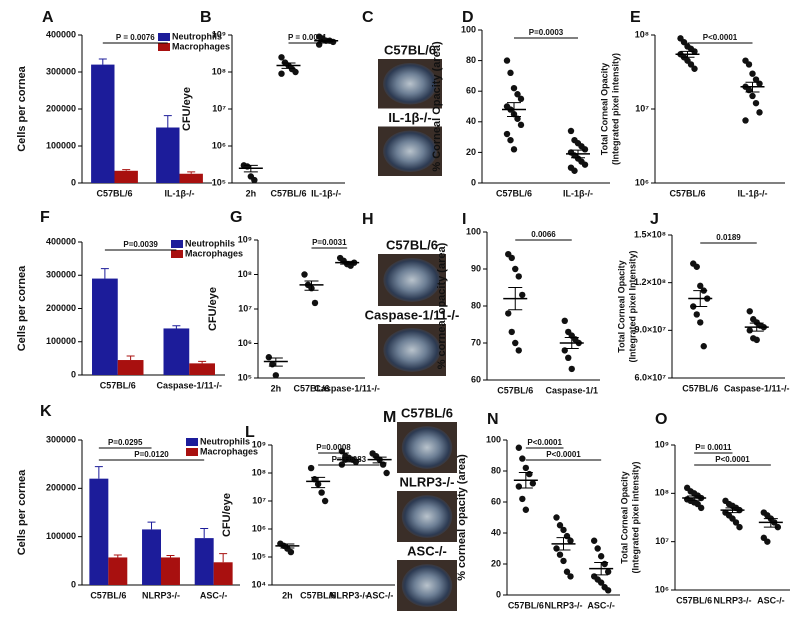  Describe the element at coordinates (546, 32) in the screenshot. I see `significance-label: P=0.0003` at that location.